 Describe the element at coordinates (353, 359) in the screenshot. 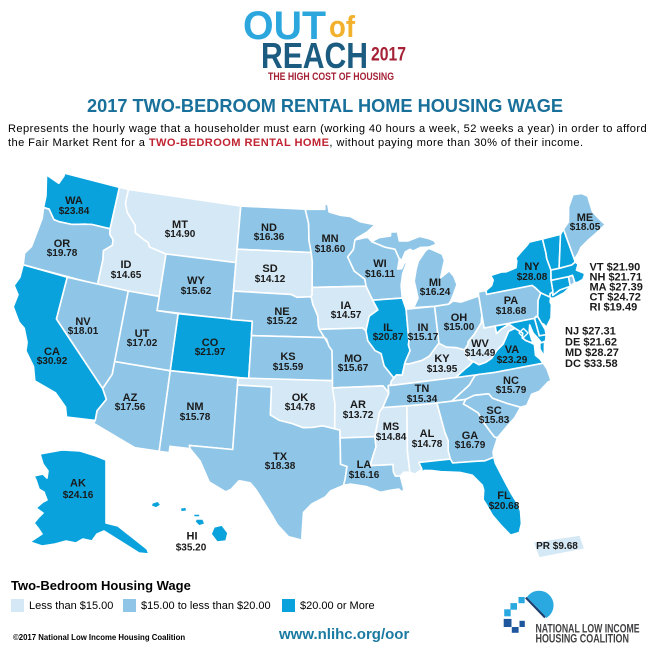

I see `svg-text: MO` at that location.